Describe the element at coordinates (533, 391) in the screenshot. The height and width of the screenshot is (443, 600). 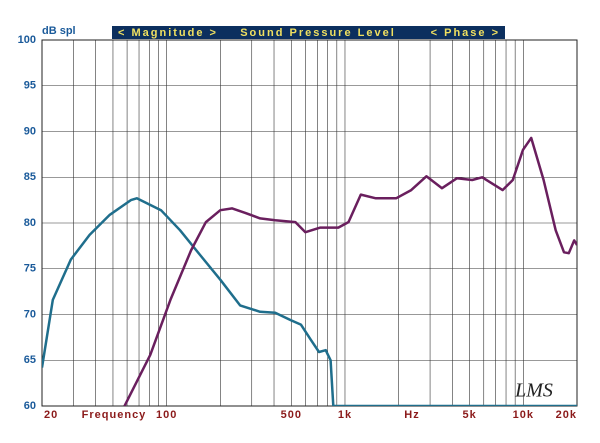
I see `logo: LMS` at that location.